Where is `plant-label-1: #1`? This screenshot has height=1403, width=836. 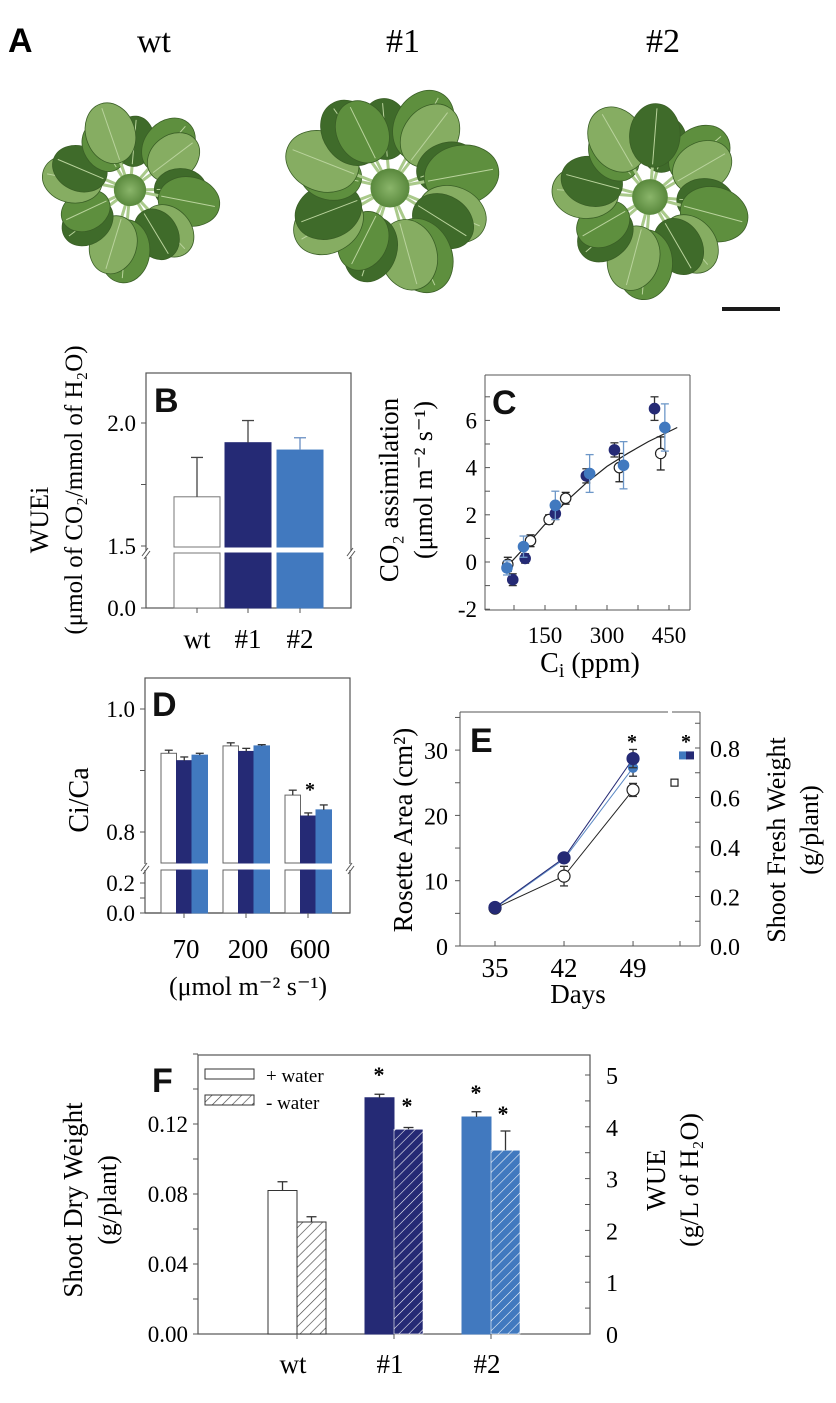
plant-label-1: #1 is located at coordinates (403, 41).